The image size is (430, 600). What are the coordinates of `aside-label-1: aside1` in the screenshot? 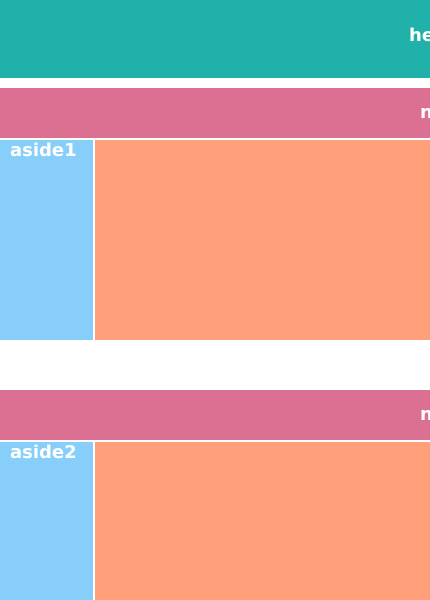 It's located at (43, 150).